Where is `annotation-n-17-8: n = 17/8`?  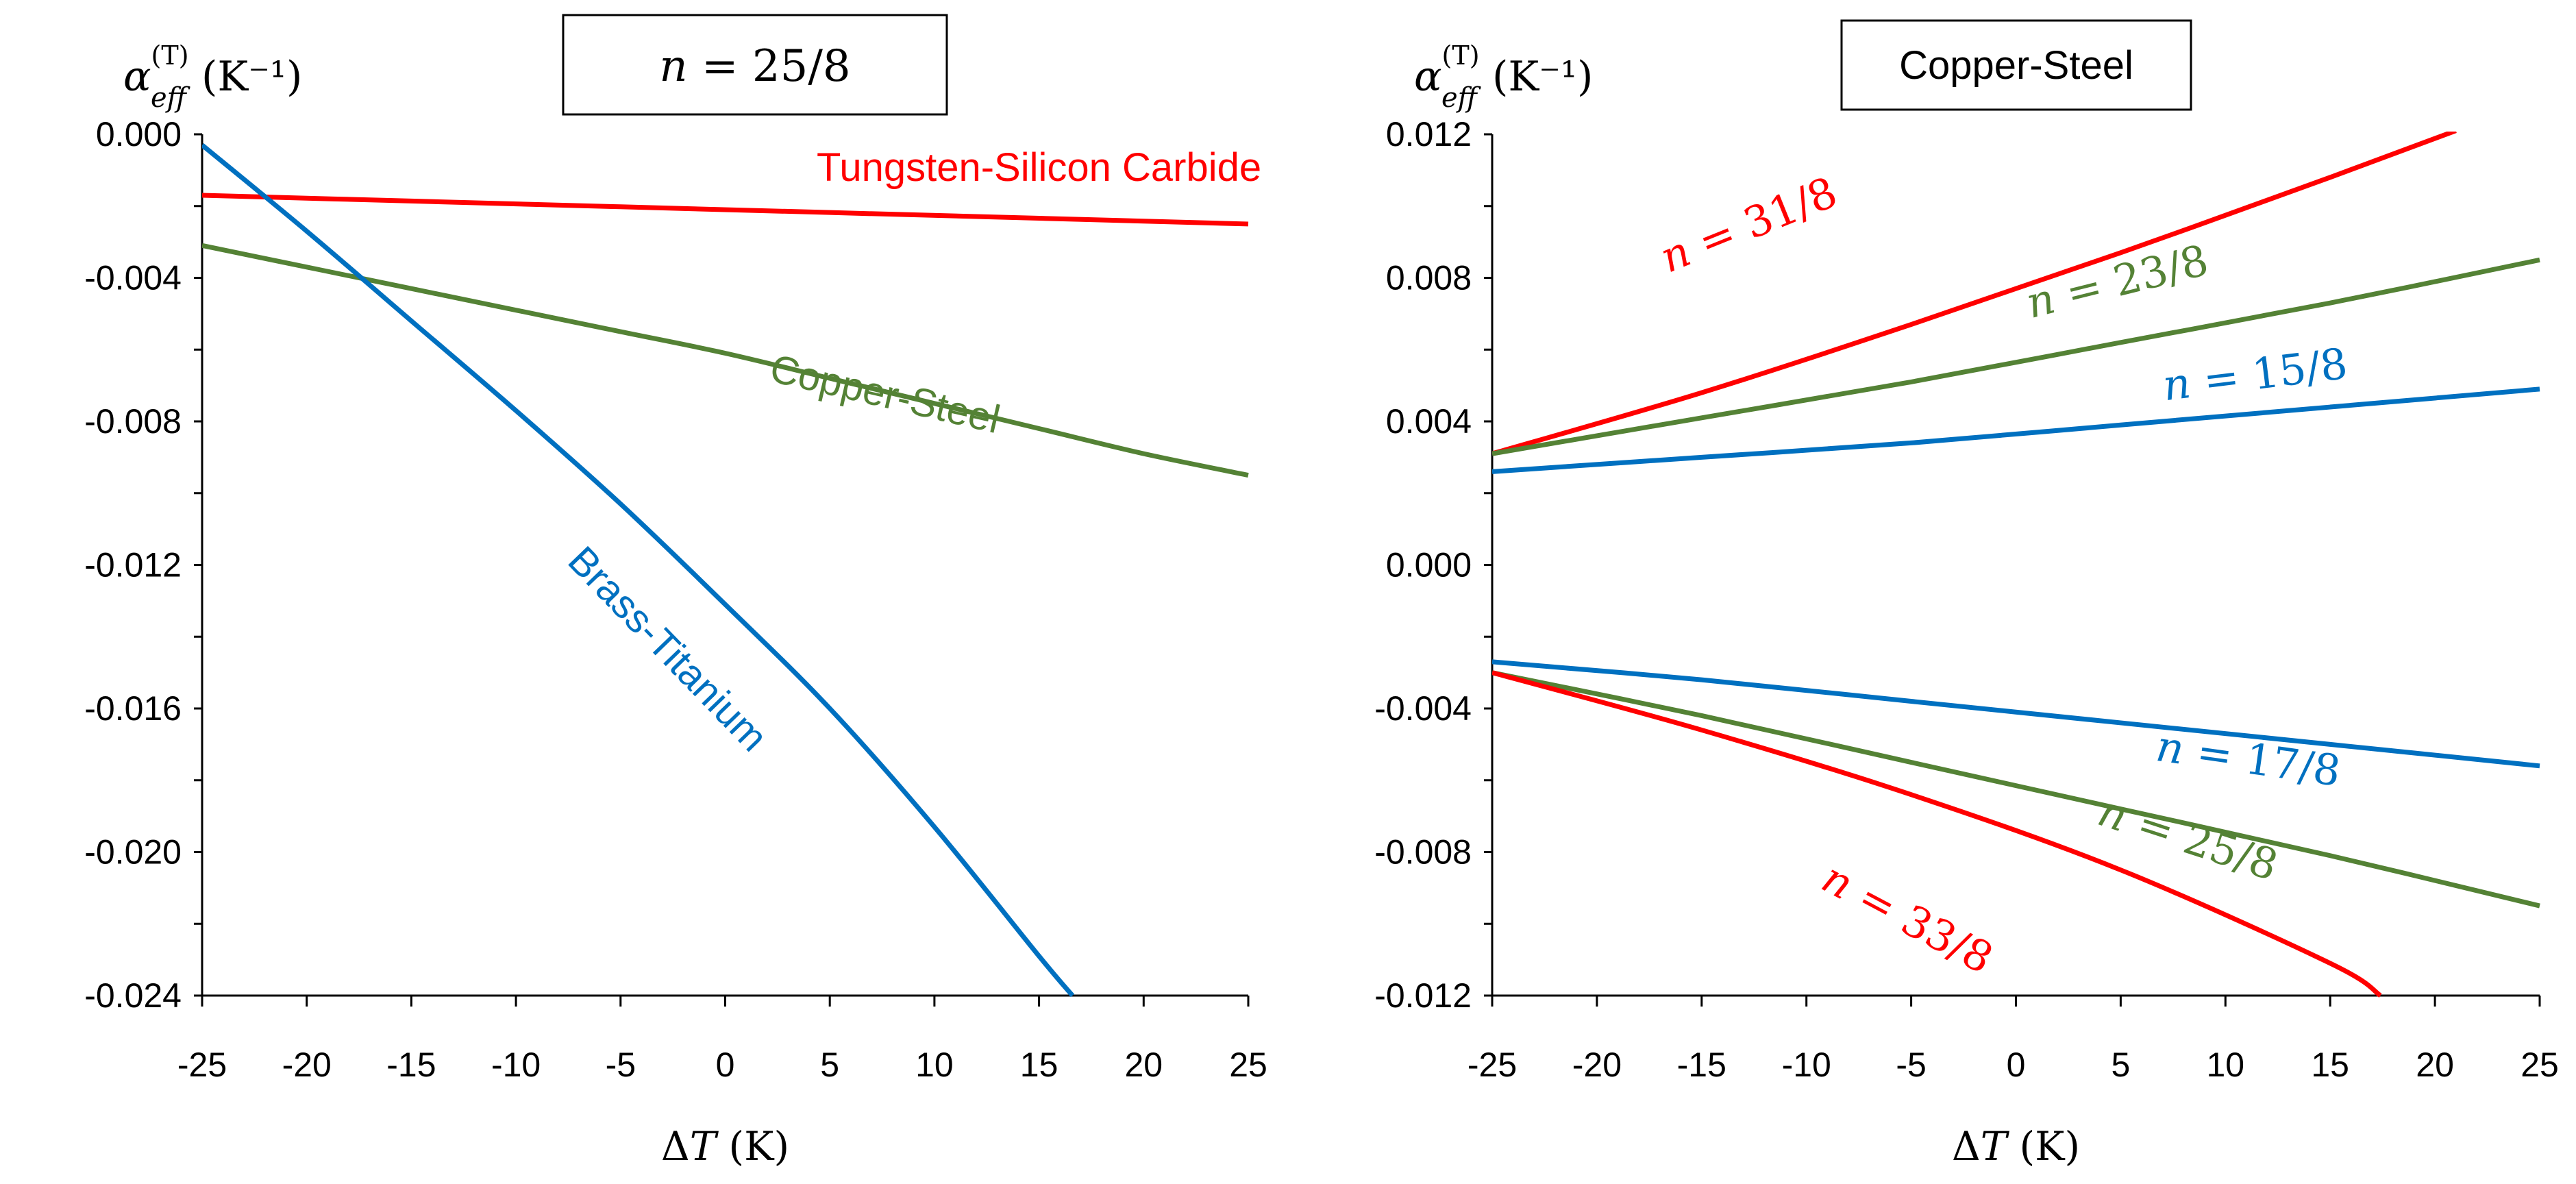 annotation-n-17-8: n = 17/8 is located at coordinates (2248, 758).